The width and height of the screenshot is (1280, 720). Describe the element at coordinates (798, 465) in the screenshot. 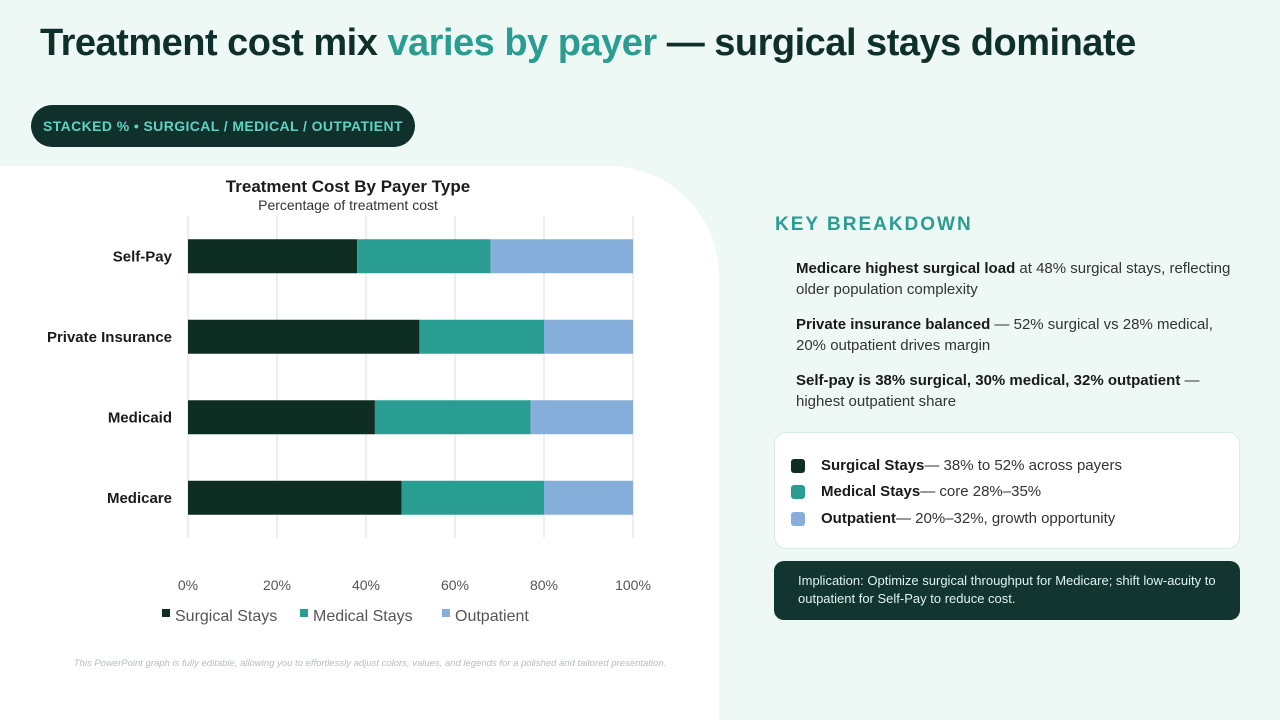

I see `surgical-swatch` at that location.